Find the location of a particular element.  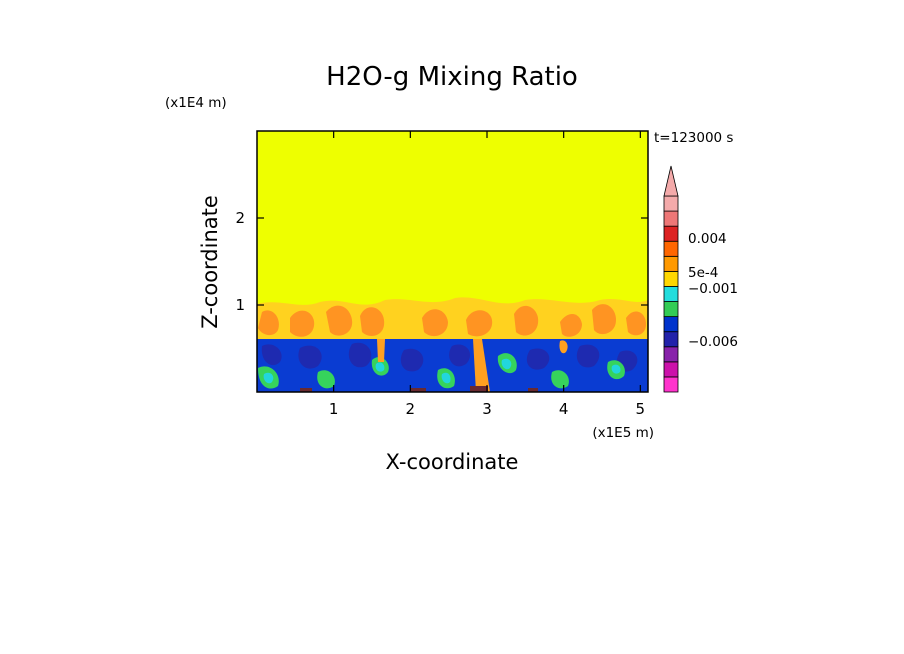

colorbar: 0.004 5e-4−0.001 −0.006 is located at coordinates (700, 279).